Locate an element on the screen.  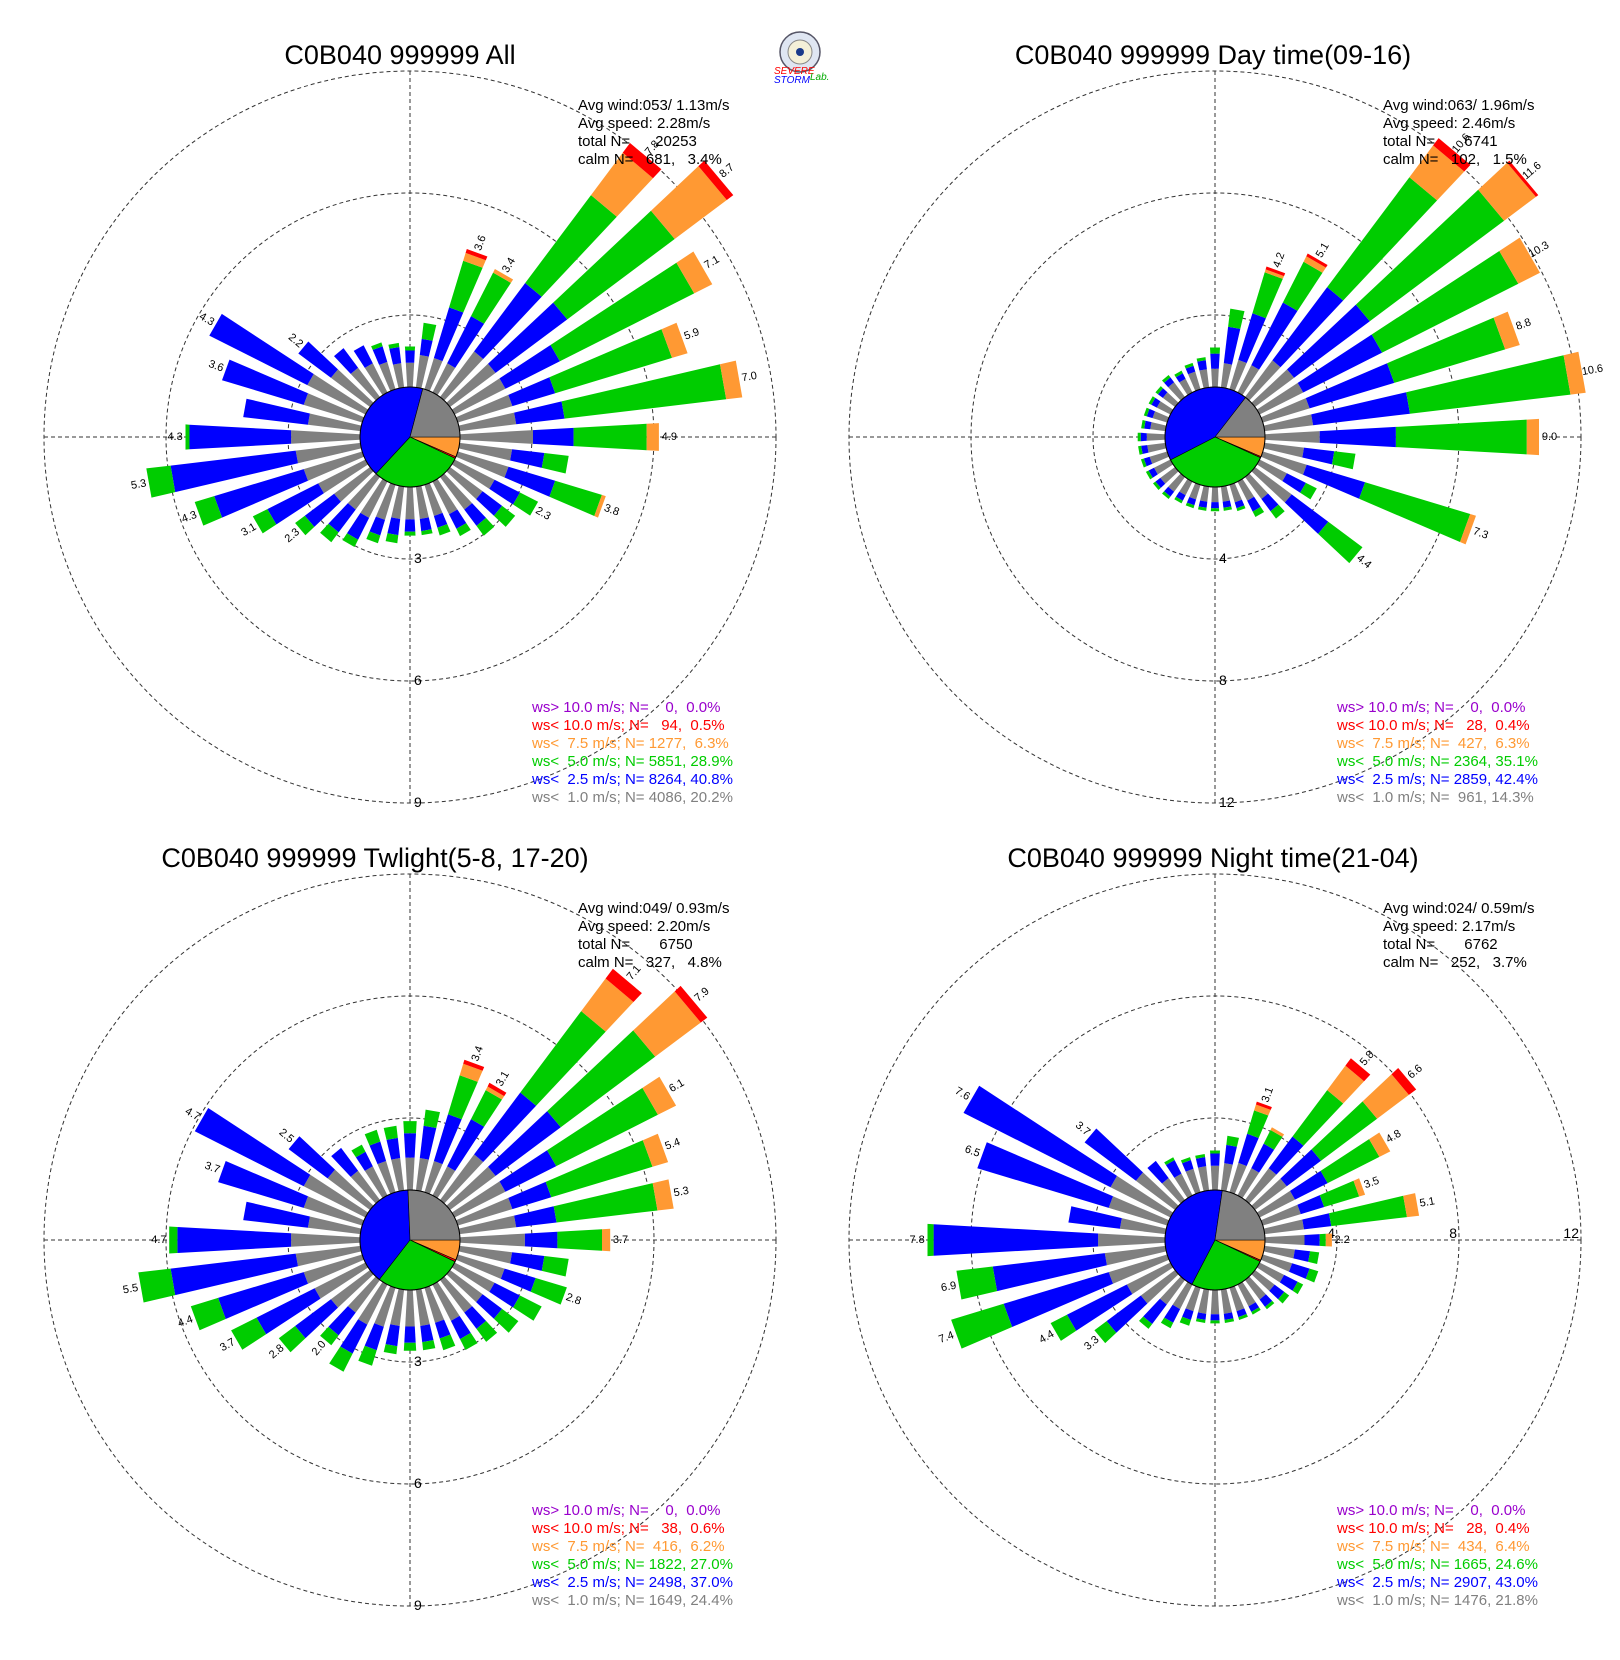
direction-bar-290: 6.5 is located at coordinates (1066, 1184).